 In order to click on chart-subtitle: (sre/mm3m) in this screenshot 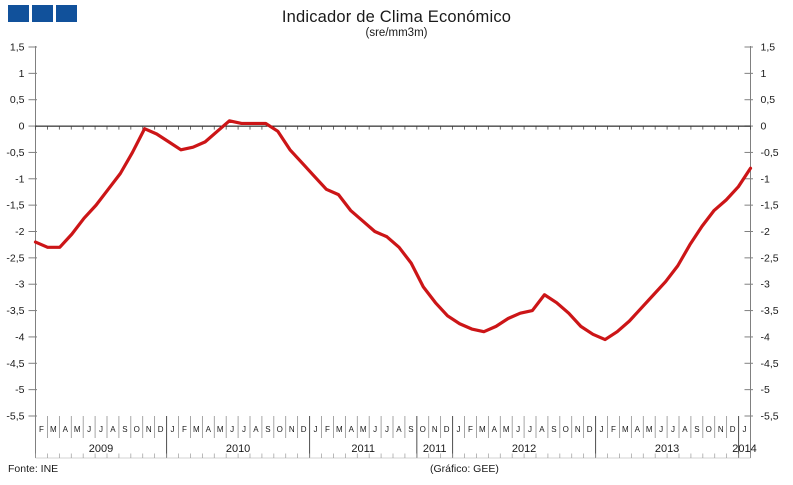, I will do `click(396, 33)`.